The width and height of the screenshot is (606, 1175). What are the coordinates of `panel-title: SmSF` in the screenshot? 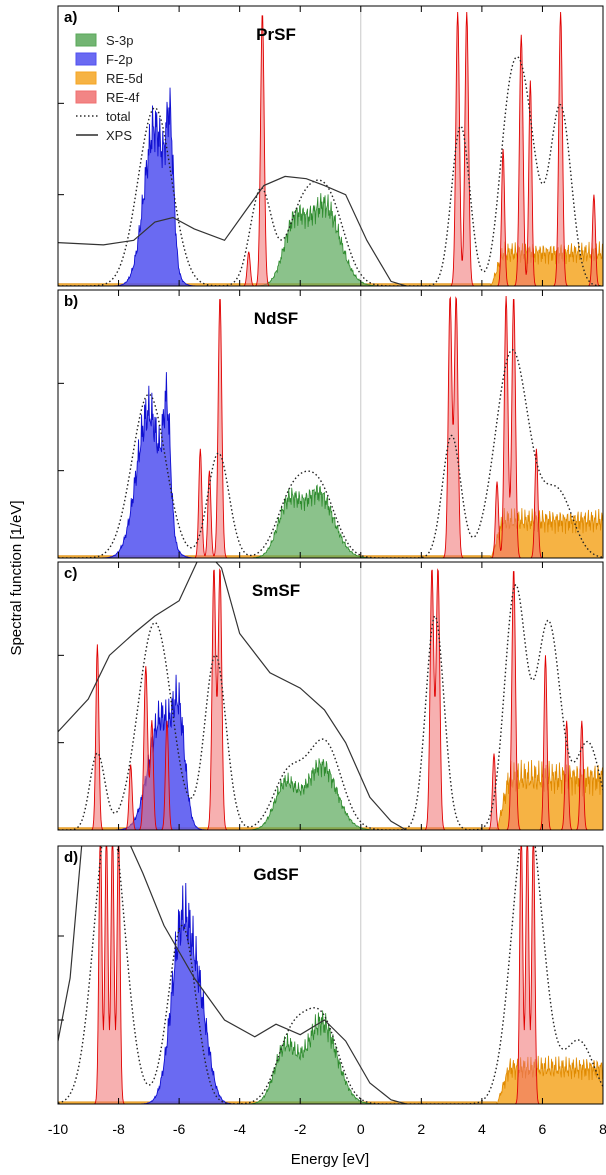 It's located at (276, 590).